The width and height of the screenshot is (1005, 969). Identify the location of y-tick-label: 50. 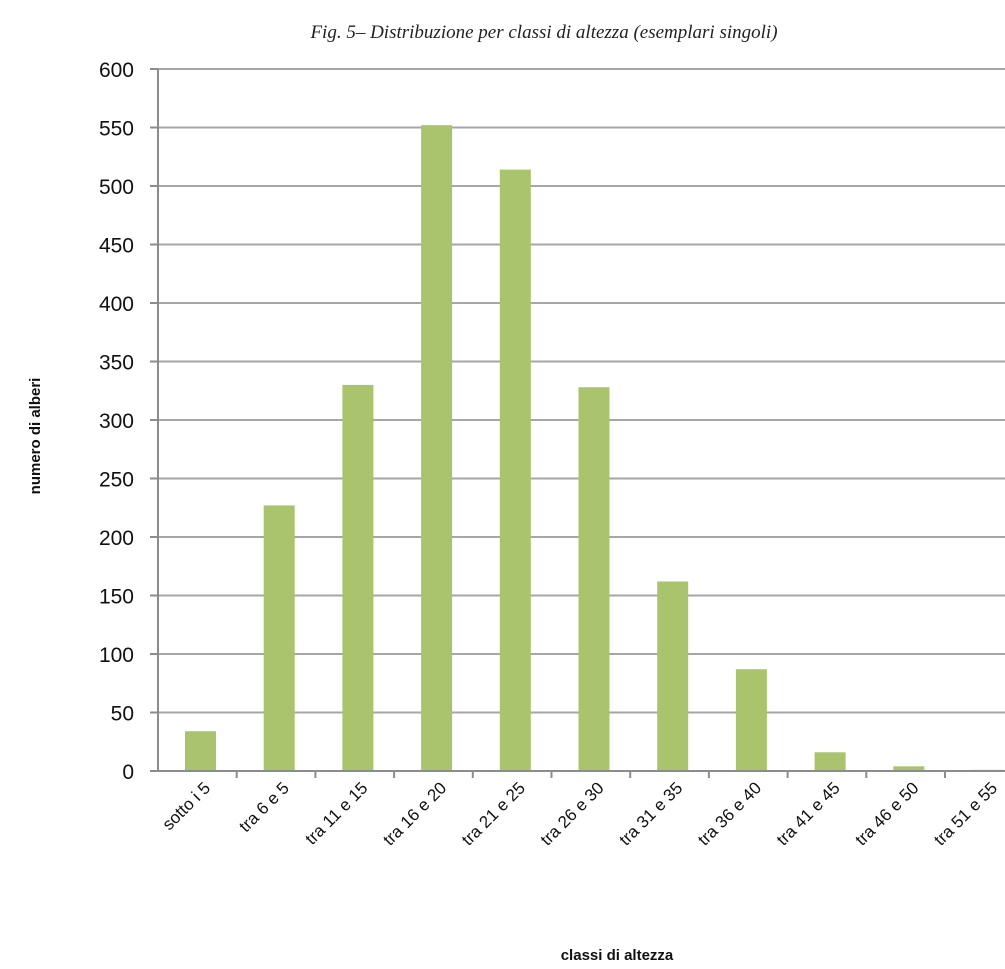
(122, 714).